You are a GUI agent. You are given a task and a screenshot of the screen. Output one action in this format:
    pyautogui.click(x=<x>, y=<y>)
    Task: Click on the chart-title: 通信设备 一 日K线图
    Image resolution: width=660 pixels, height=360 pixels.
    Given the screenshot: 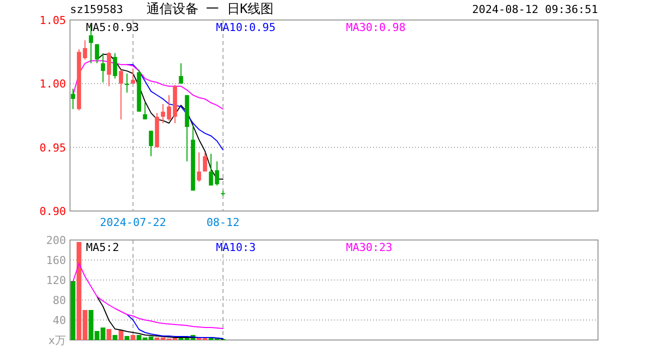 What is the action you would take?
    pyautogui.click(x=210, y=9)
    